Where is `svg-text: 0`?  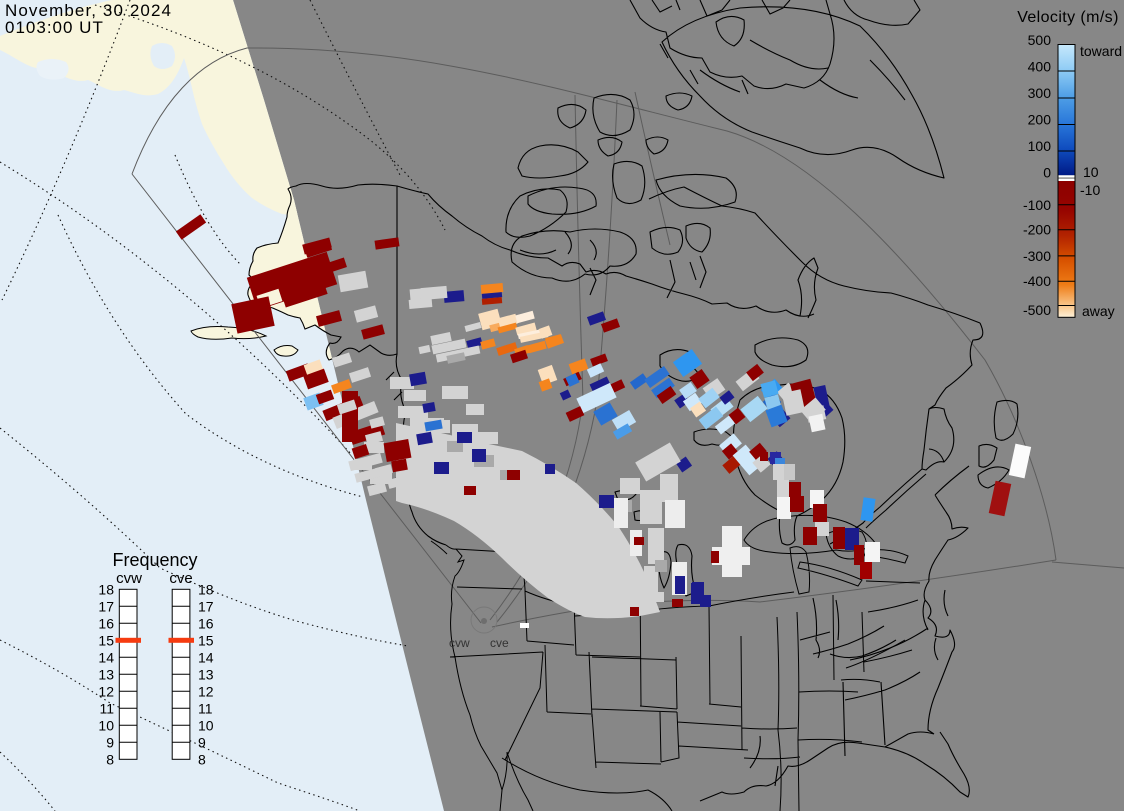
svg-text: 0 is located at coordinates (1047, 173).